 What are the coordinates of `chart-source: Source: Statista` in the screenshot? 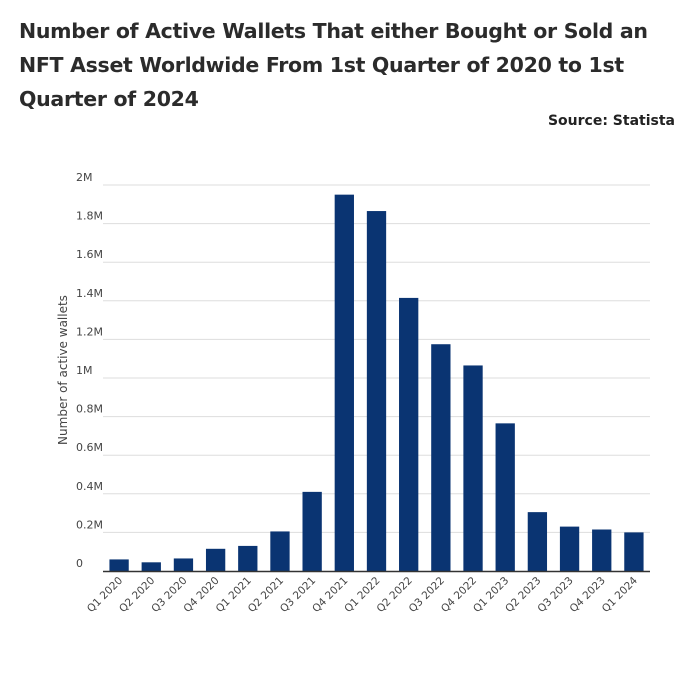 It's located at (611, 121).